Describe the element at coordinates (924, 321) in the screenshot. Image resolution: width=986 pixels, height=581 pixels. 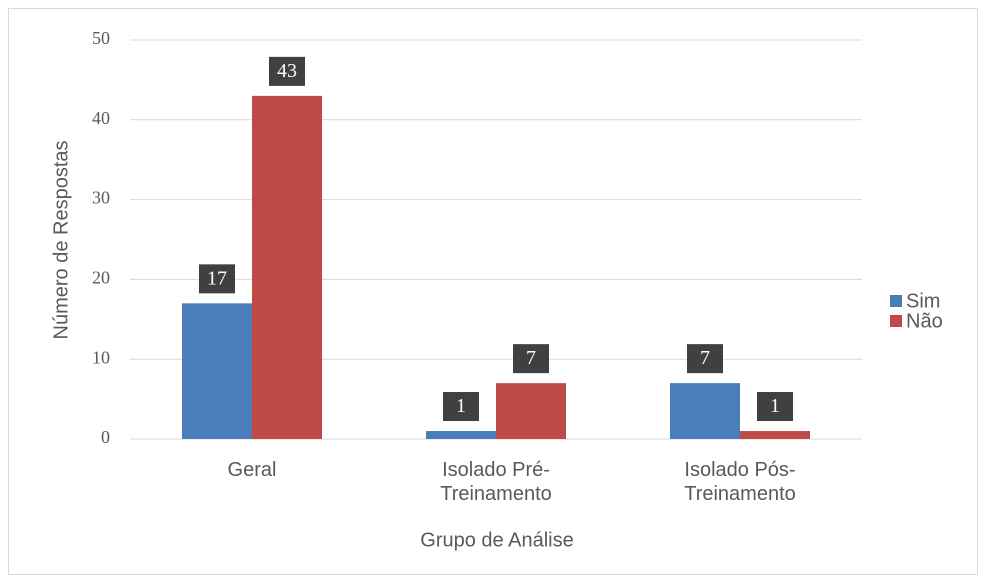
I see `legend-label: Não` at that location.